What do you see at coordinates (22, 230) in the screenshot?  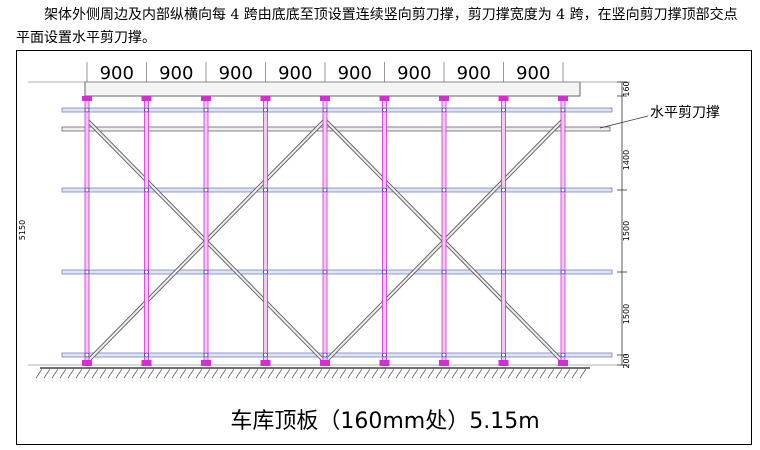 I see `left-dimension: 5150` at bounding box center [22, 230].